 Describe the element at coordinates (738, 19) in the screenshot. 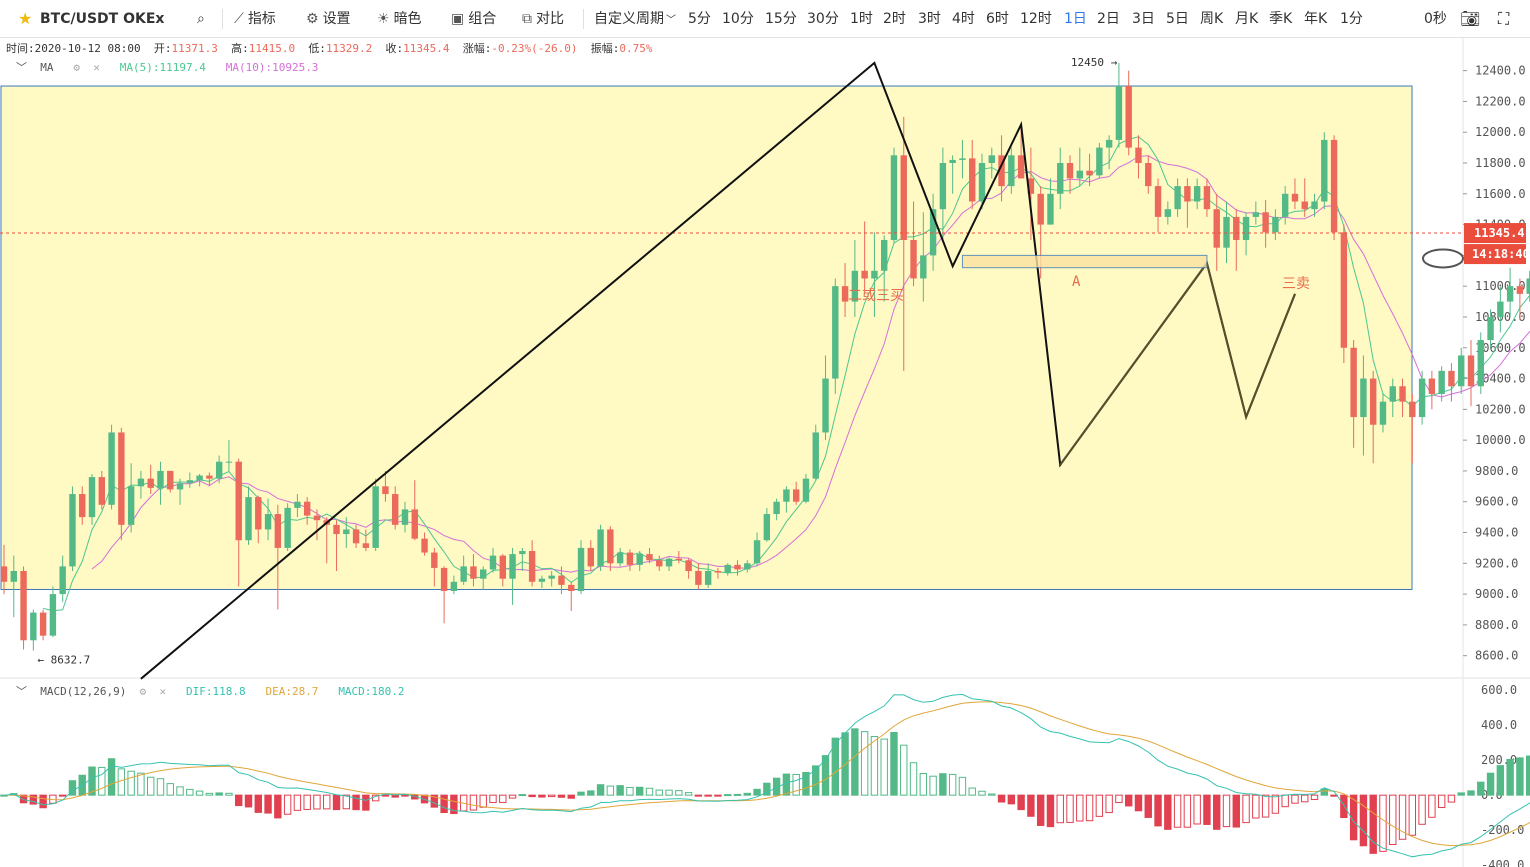

I see `period-1: 10分` at that location.